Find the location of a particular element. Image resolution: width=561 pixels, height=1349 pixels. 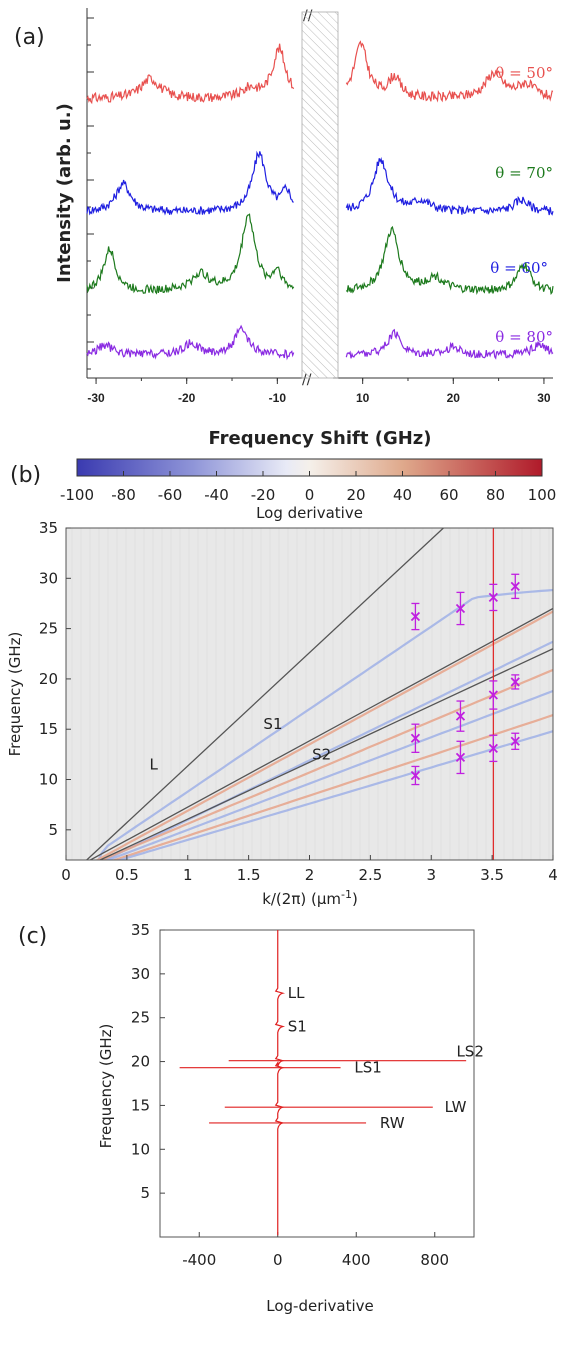

x-tick-label: 400 is located at coordinates (356, 1260).